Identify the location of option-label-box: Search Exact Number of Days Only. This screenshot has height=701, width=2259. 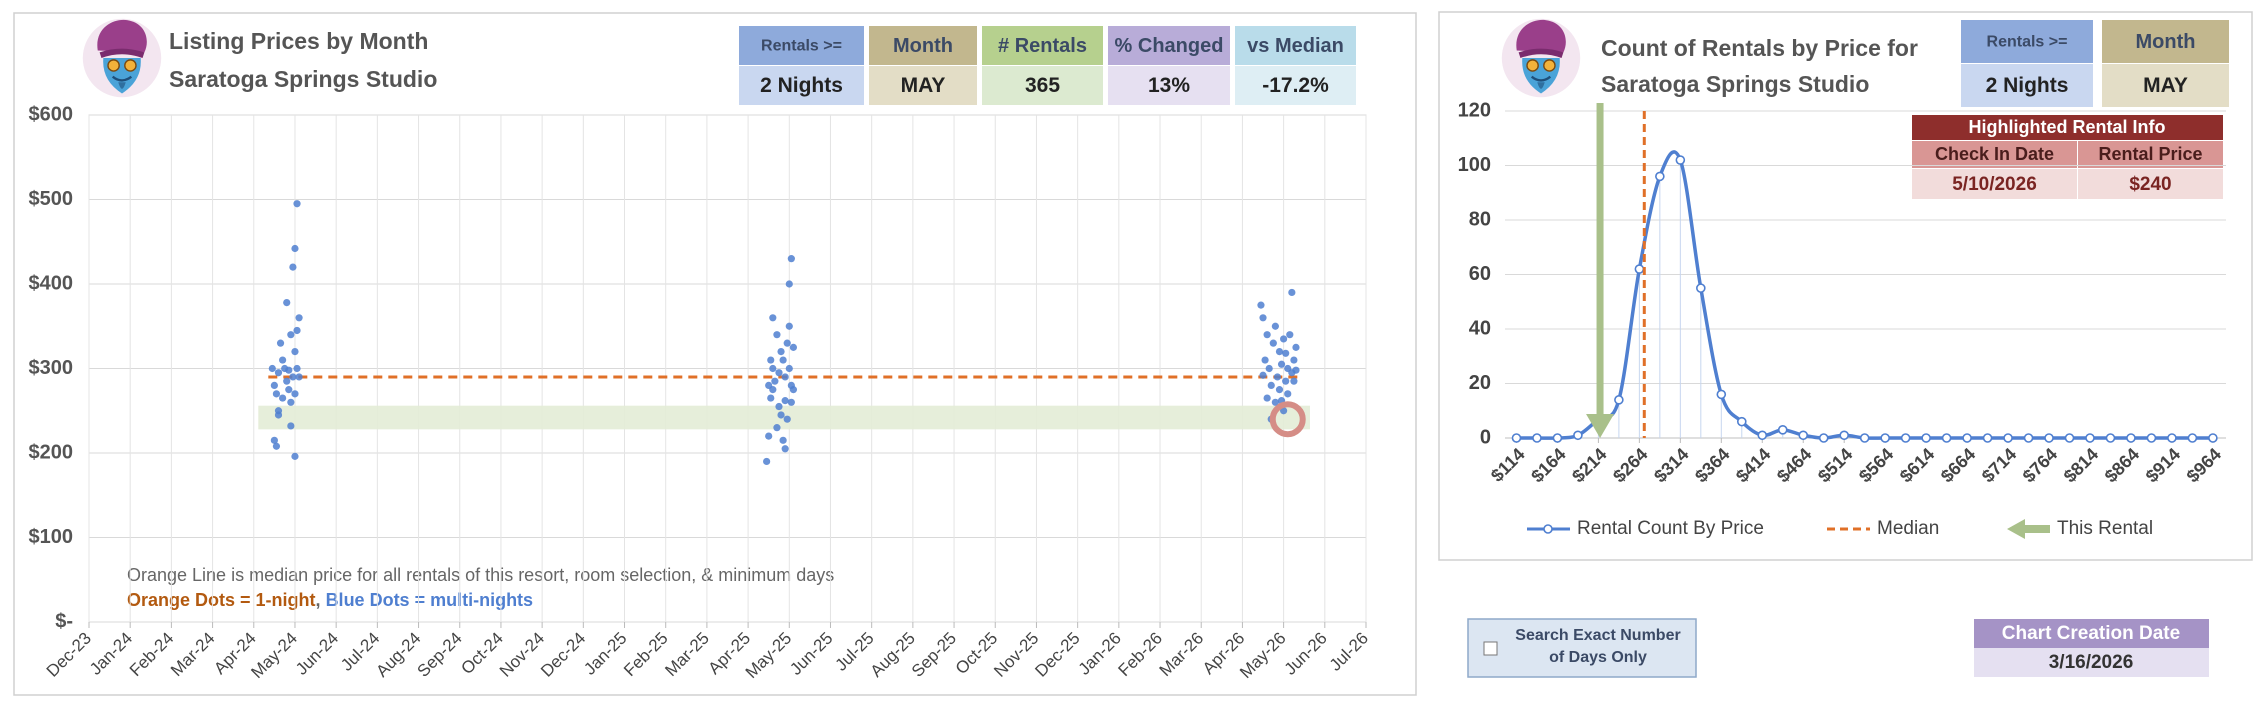
(1597, 646).